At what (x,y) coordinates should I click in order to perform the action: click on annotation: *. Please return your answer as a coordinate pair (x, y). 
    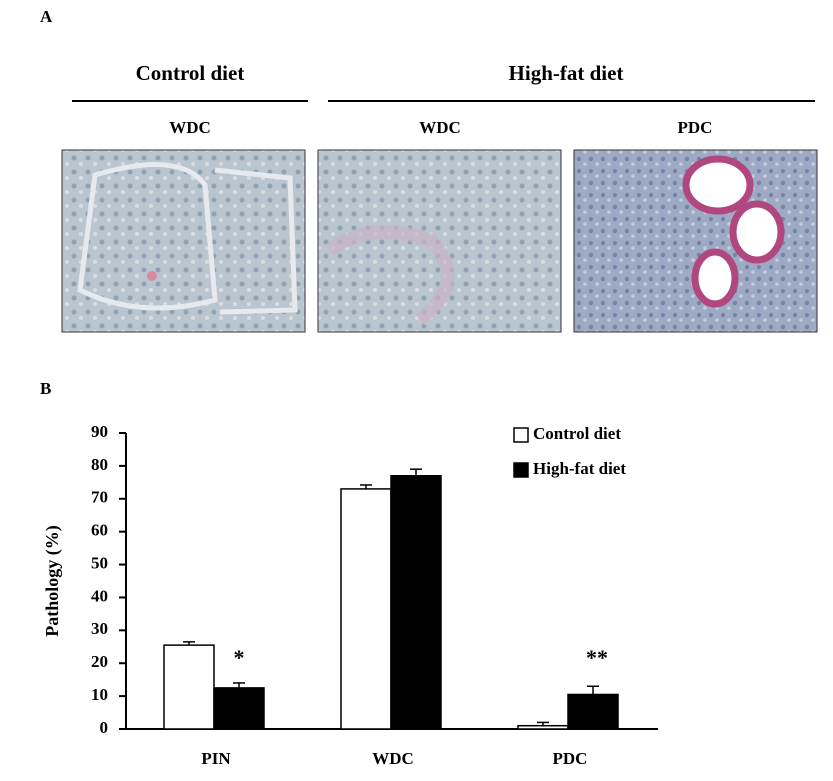
    Looking at the image, I should click on (239, 657).